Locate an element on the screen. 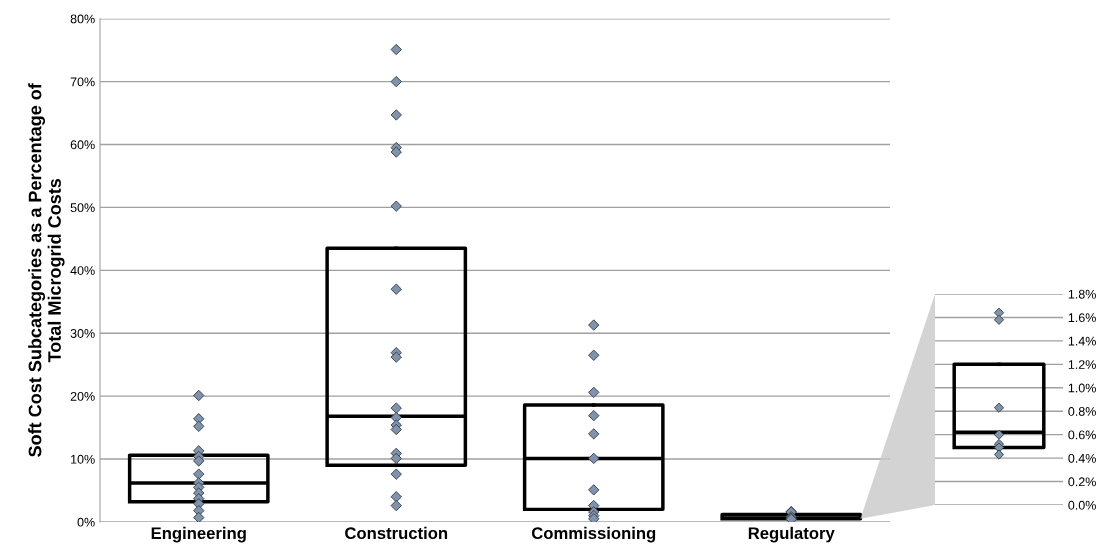 The height and width of the screenshot is (550, 1109). y-tick-label: 0.6% is located at coordinates (1082, 435).